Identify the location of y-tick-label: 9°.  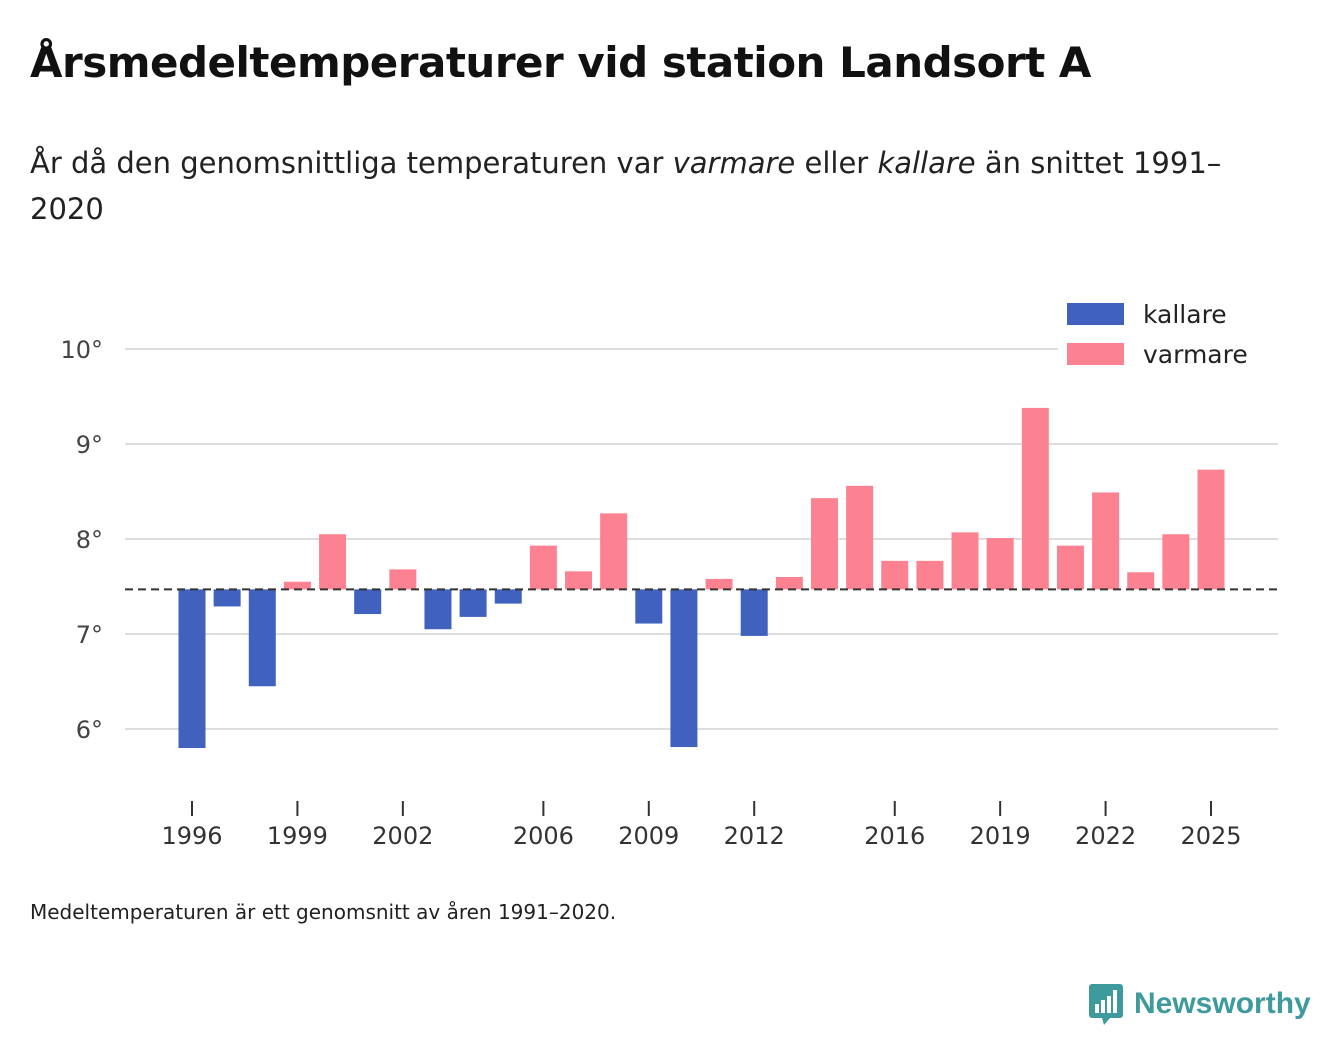
(89, 445).